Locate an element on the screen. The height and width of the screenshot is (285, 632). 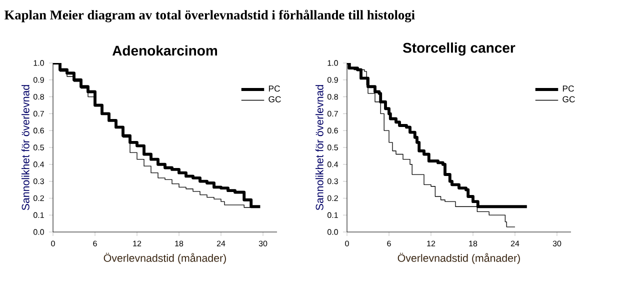
text: Kaplan Meier diagram av total överlevnadstid i förhållande till histologi is located at coordinates (209, 16).